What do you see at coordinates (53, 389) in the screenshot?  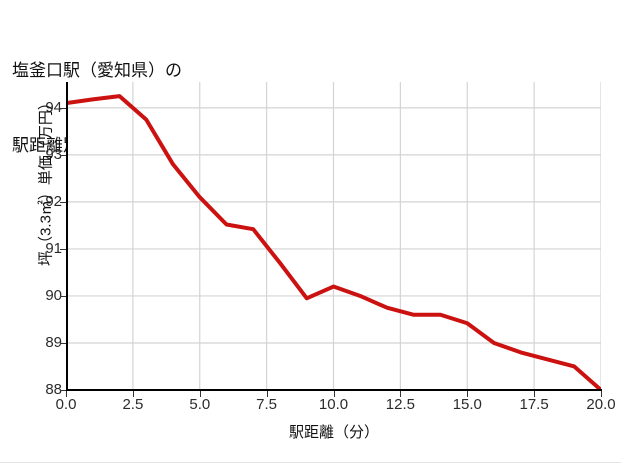 I see `y-tick-label: 88` at bounding box center [53, 389].